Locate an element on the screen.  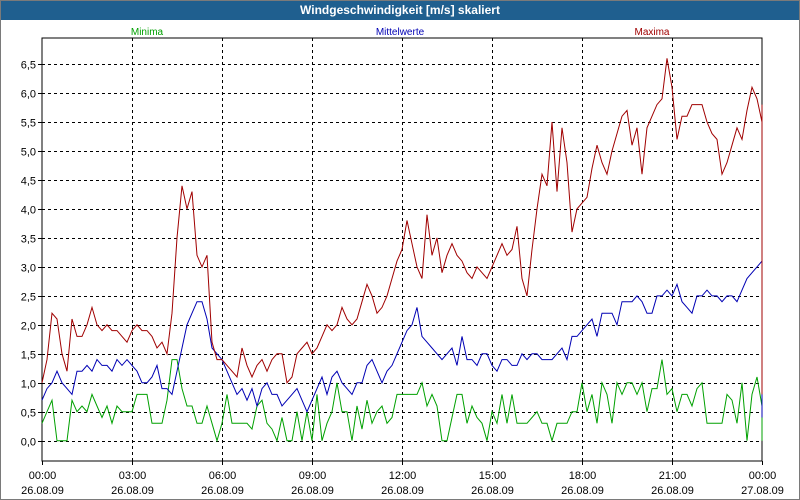
y-tick-label: 2,0 is located at coordinates (28, 327).